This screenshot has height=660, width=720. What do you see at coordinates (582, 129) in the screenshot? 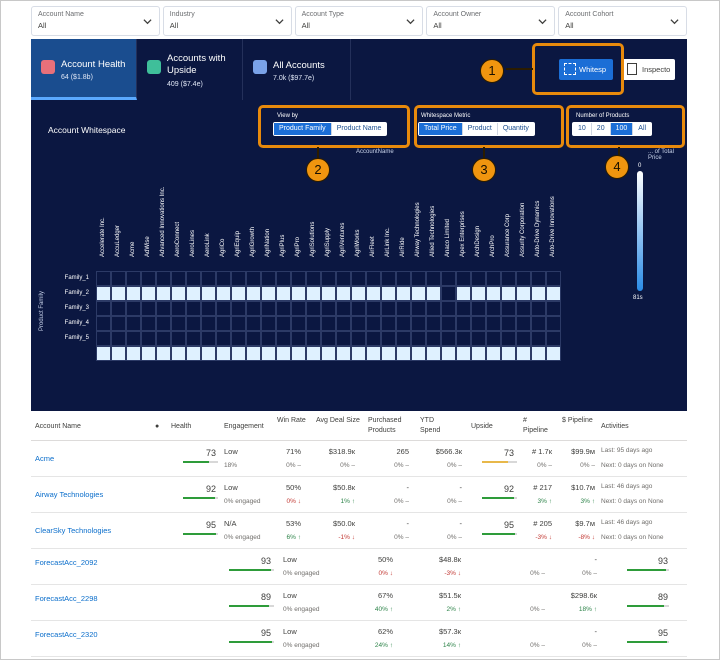
I see `num-products-10: 10` at bounding box center [582, 129].